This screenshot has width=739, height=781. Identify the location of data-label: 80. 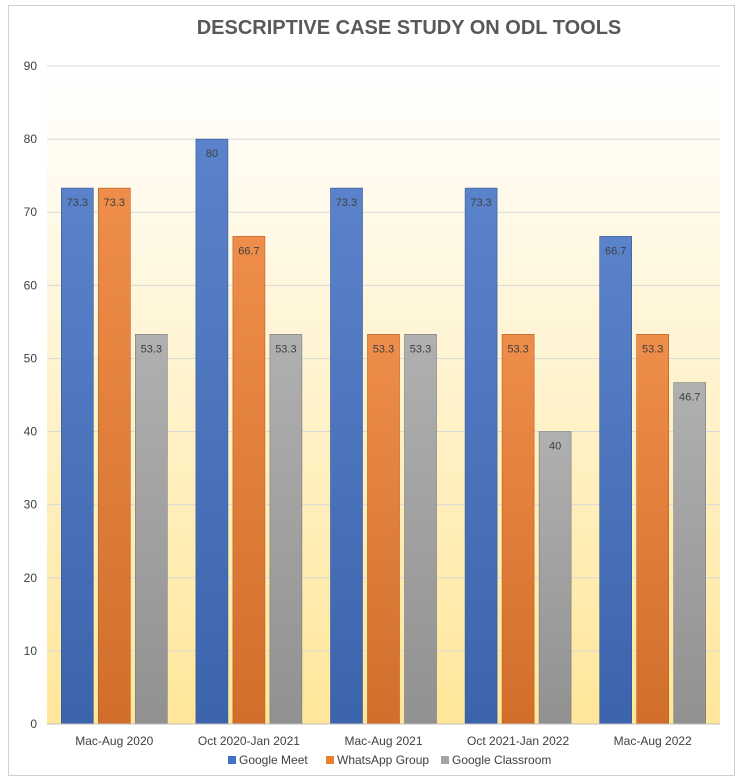
(212, 154).